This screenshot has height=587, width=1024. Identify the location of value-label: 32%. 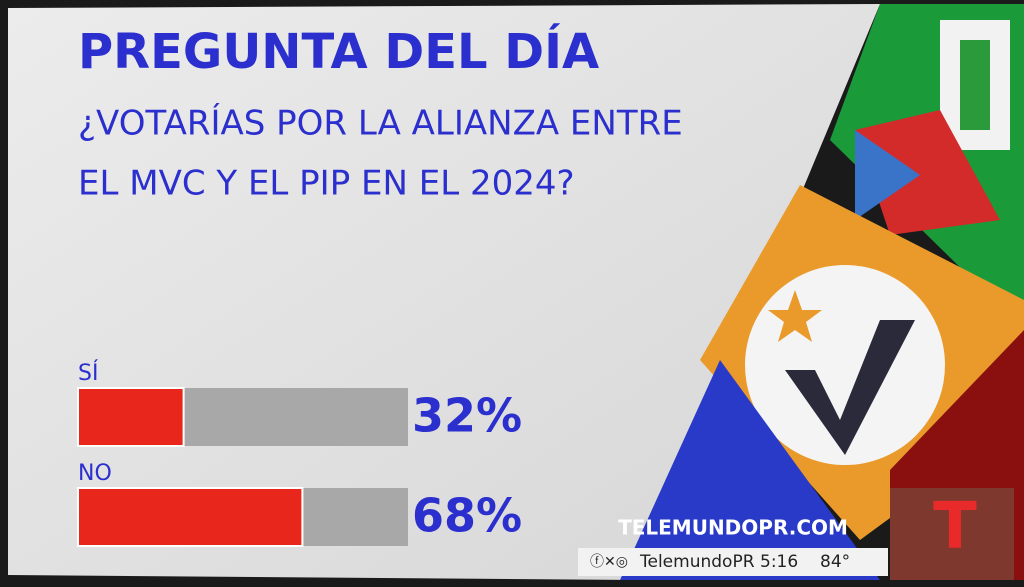
(467, 416).